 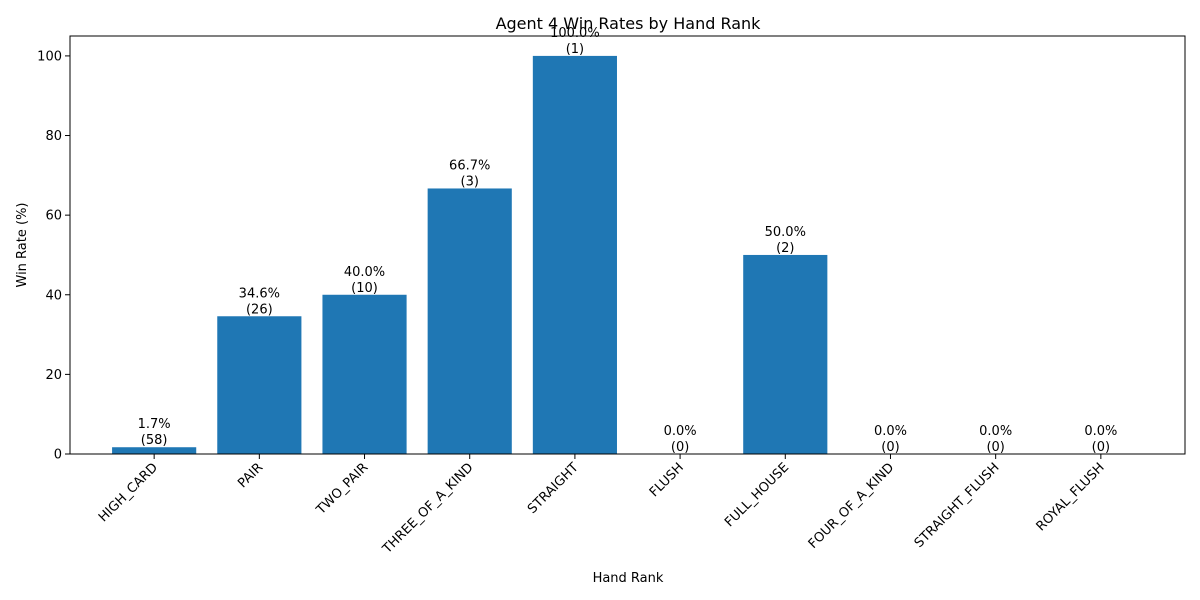 What do you see at coordinates (667, 480) in the screenshot?
I see `x-tick-label: FLUSH` at bounding box center [667, 480].